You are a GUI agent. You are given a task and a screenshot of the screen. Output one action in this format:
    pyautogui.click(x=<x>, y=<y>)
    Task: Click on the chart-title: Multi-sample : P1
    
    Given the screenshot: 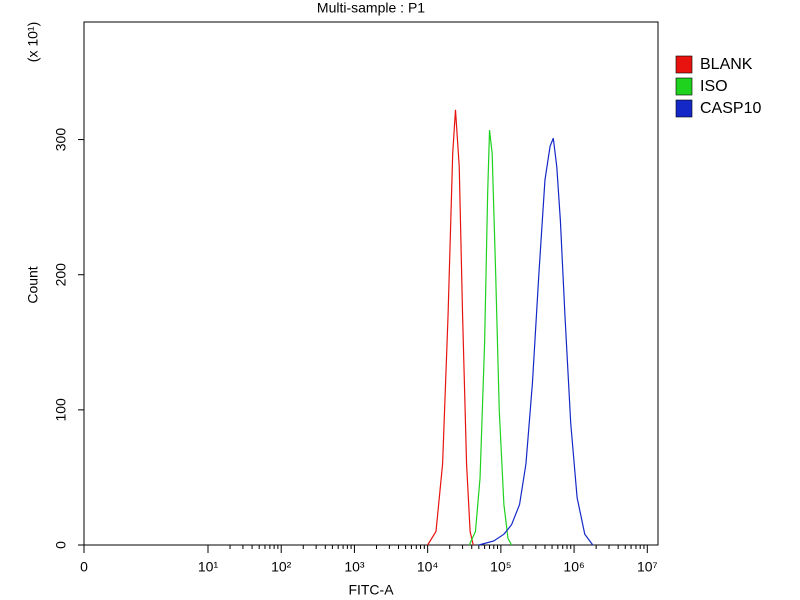 What is the action you would take?
    pyautogui.click(x=371, y=8)
    